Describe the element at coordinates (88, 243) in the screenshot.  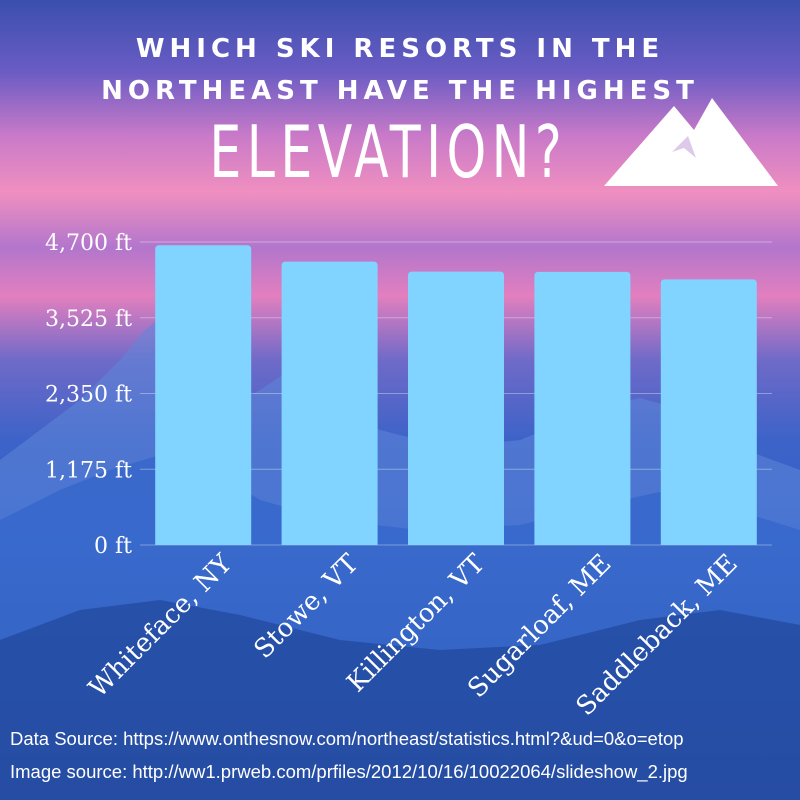
I see `y-tick-label: 4,700 ft` at that location.